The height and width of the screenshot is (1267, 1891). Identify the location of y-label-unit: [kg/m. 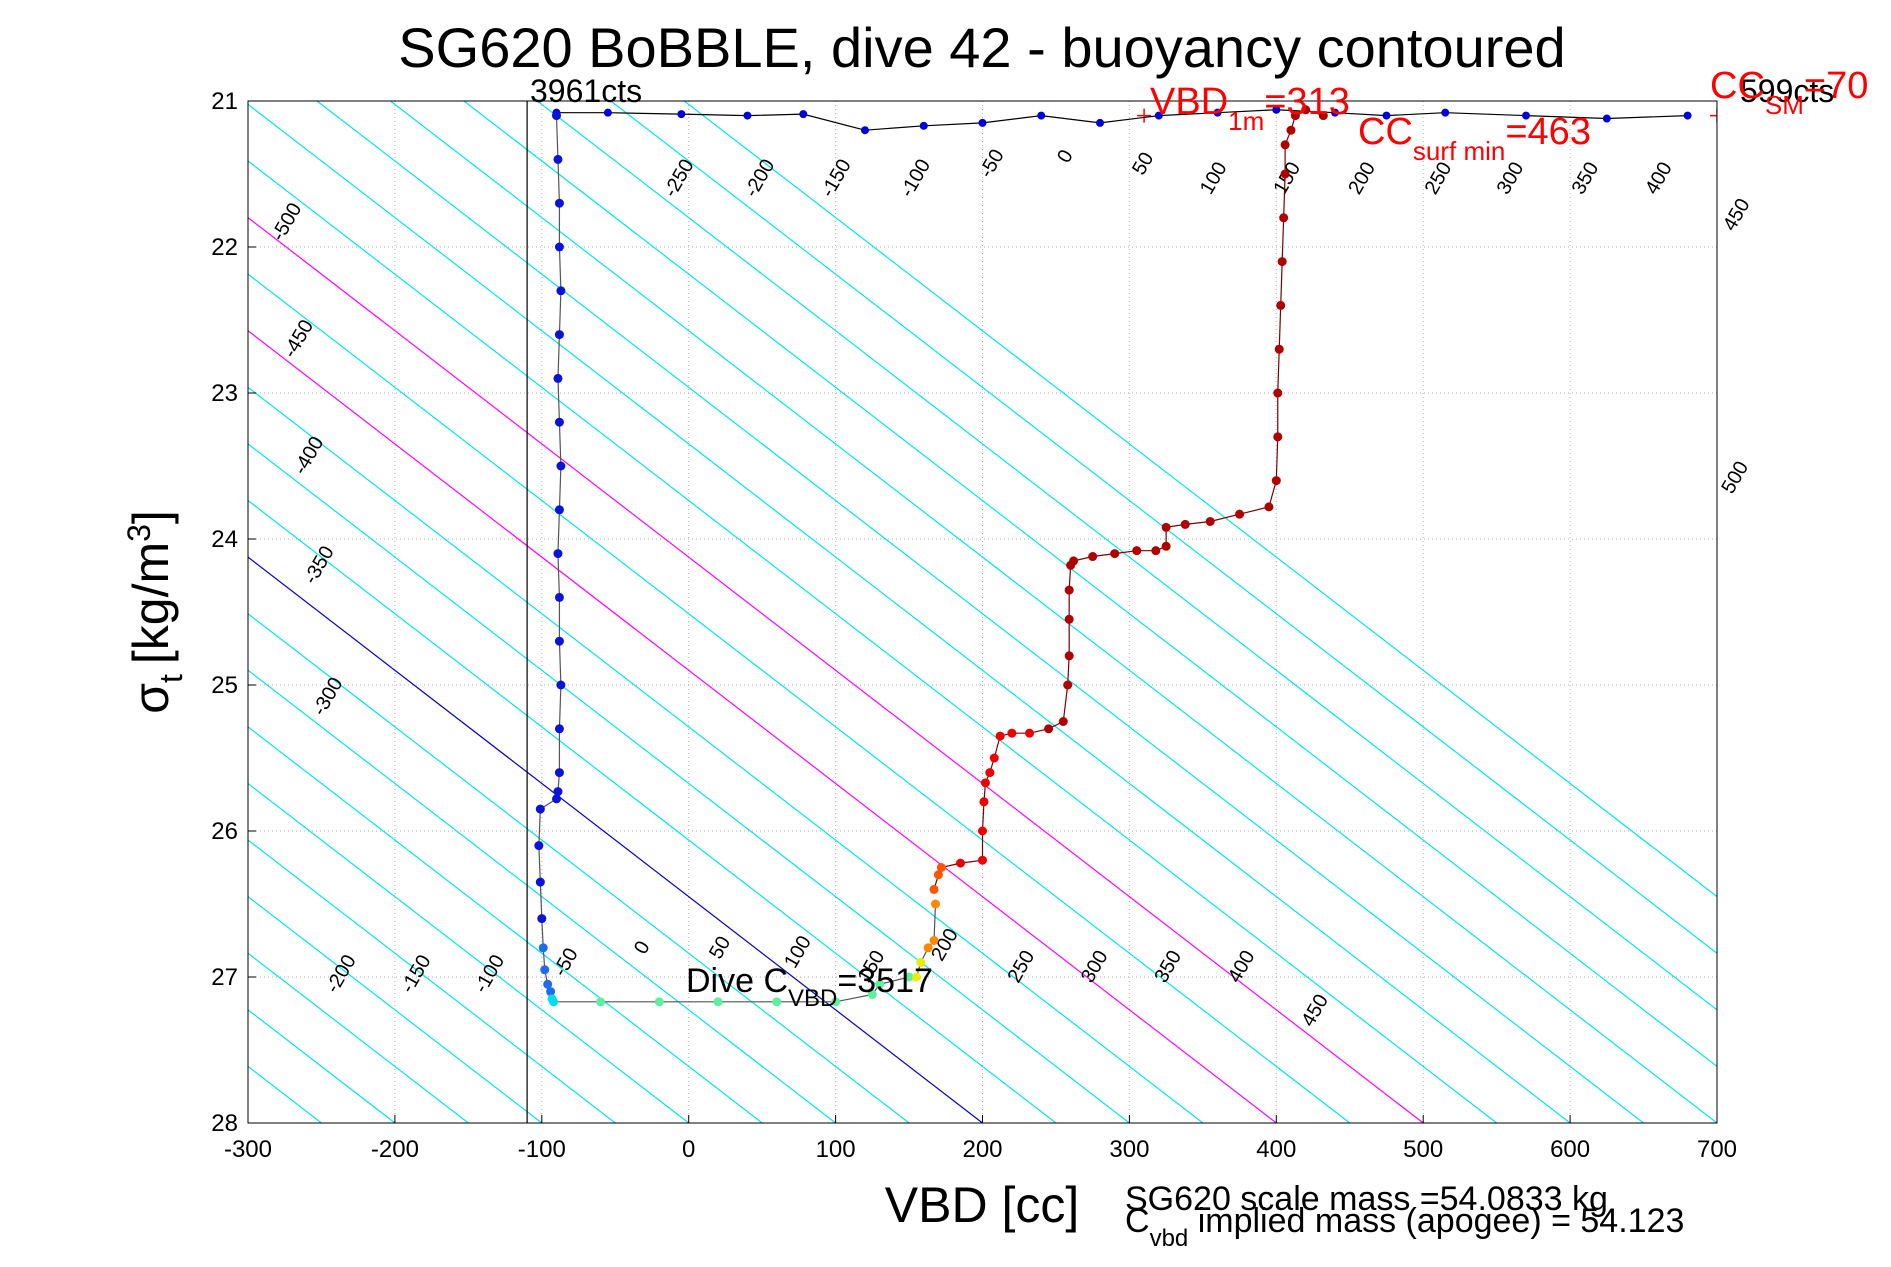
(151, 603).